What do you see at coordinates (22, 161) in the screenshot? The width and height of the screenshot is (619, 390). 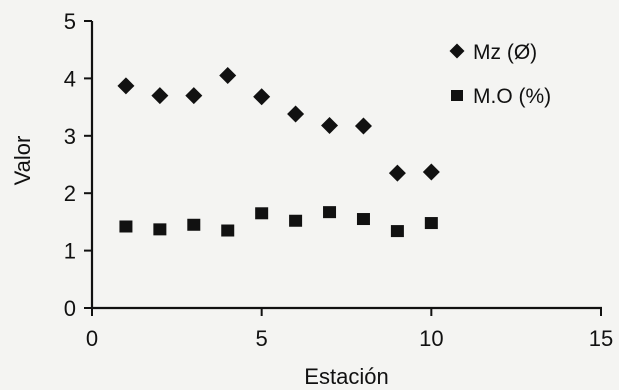 I see `y-axis-title: Valor` at bounding box center [22, 161].